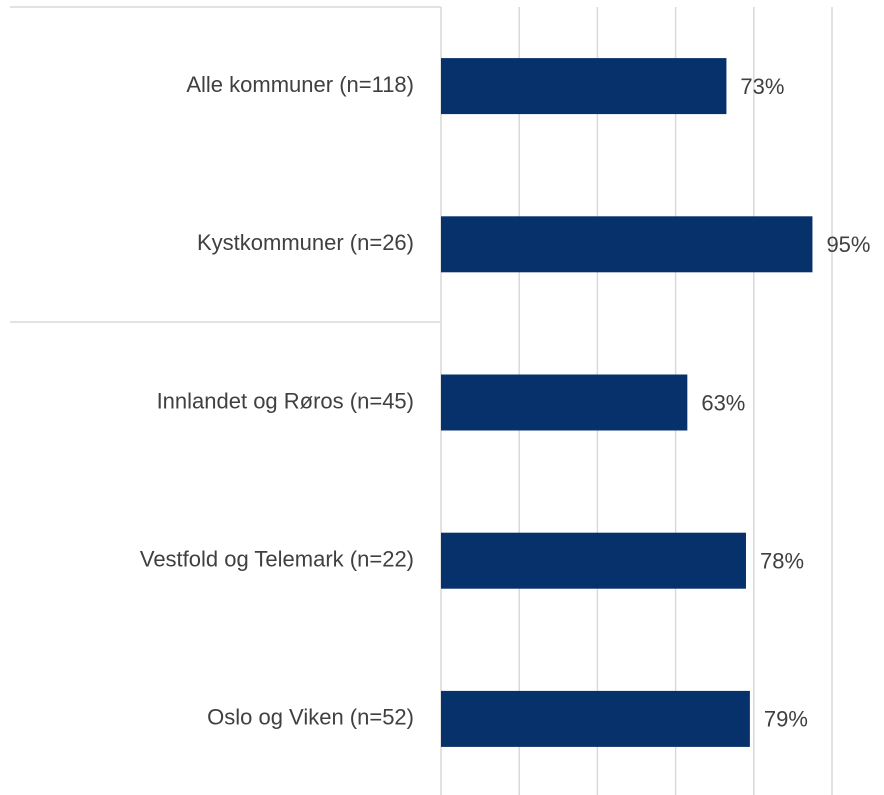 The image size is (884, 795). What do you see at coordinates (782, 561) in the screenshot?
I see `value-label: 78%` at bounding box center [782, 561].